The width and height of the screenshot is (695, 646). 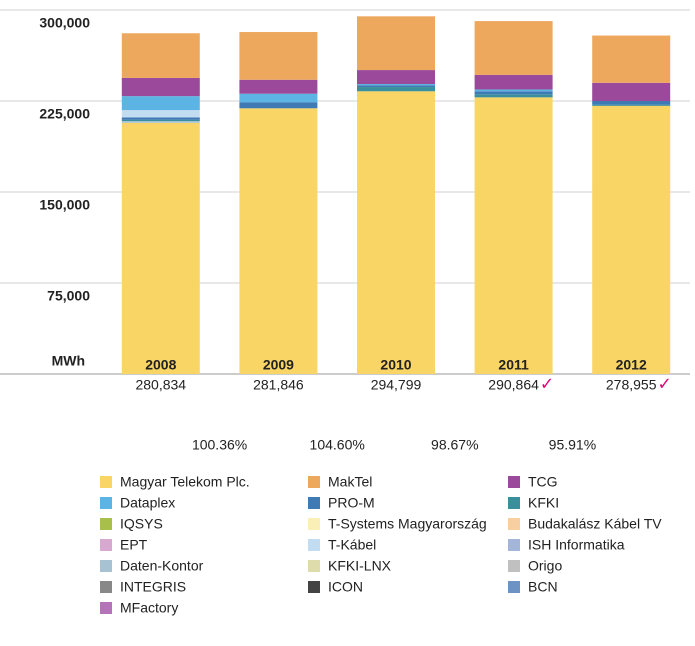 What do you see at coordinates (595, 524) in the screenshot?
I see `legend-label: Budakalász Kábel TV` at bounding box center [595, 524].